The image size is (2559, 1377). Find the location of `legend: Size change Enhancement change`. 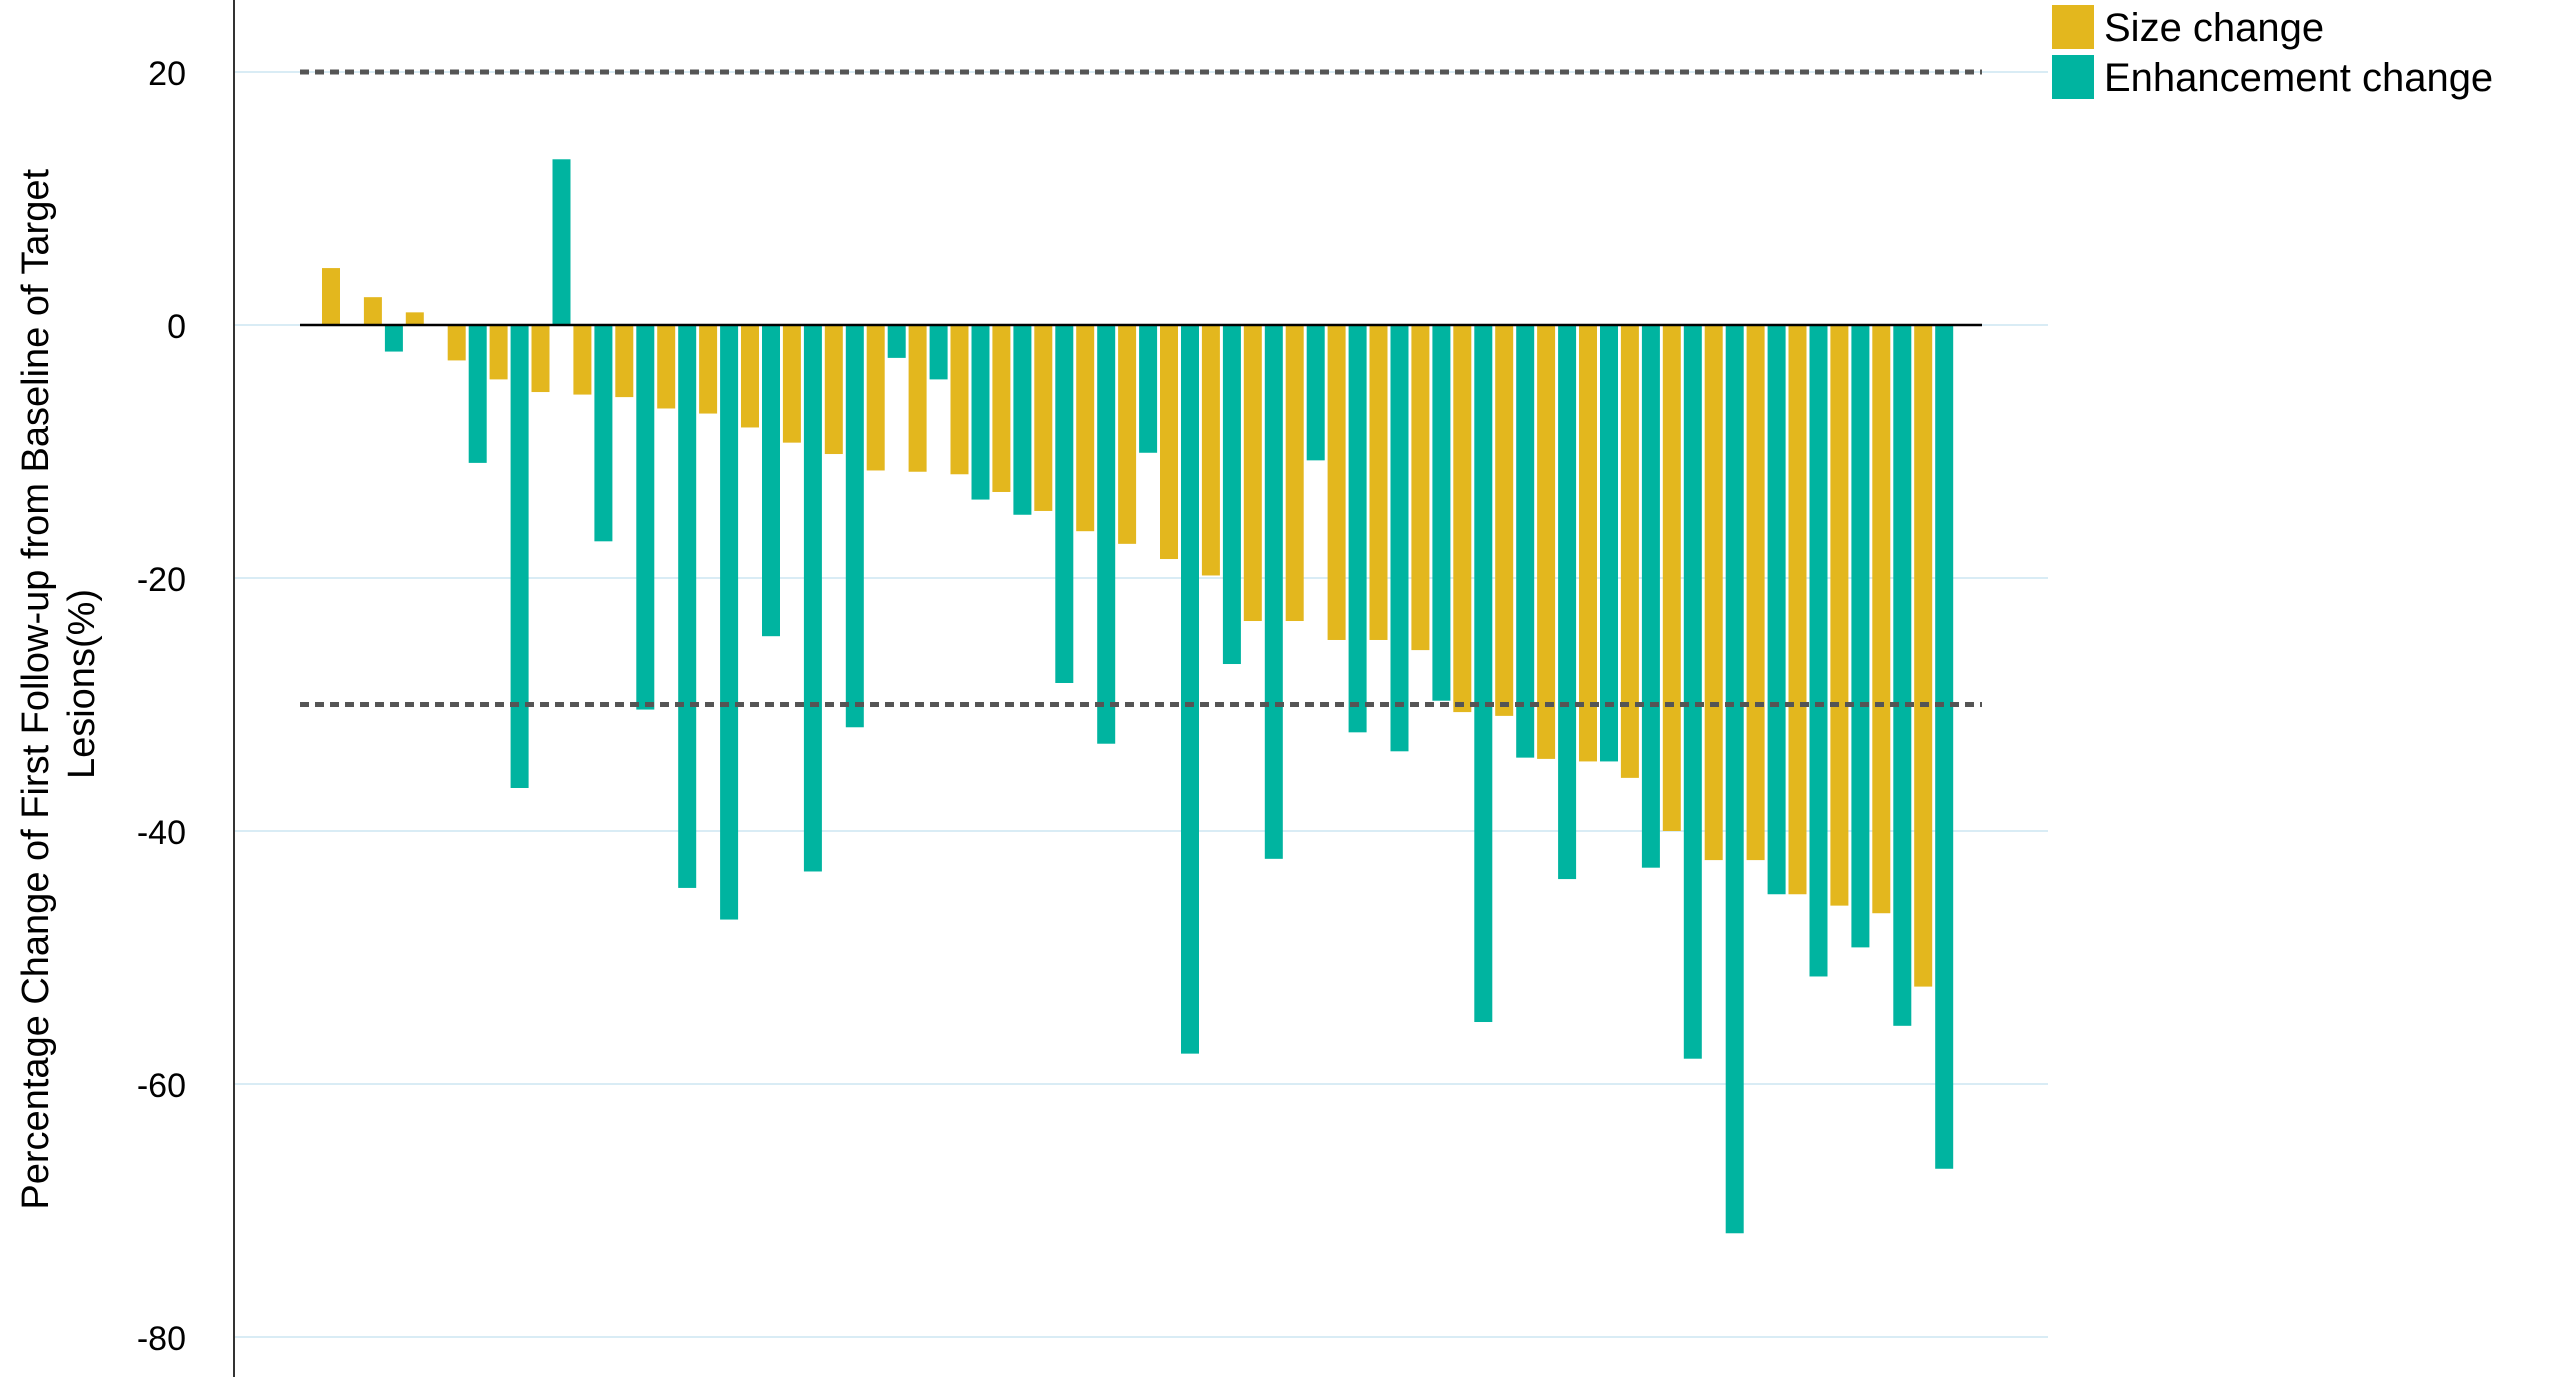

legend: Size change Enhancement change is located at coordinates (2272, 52).